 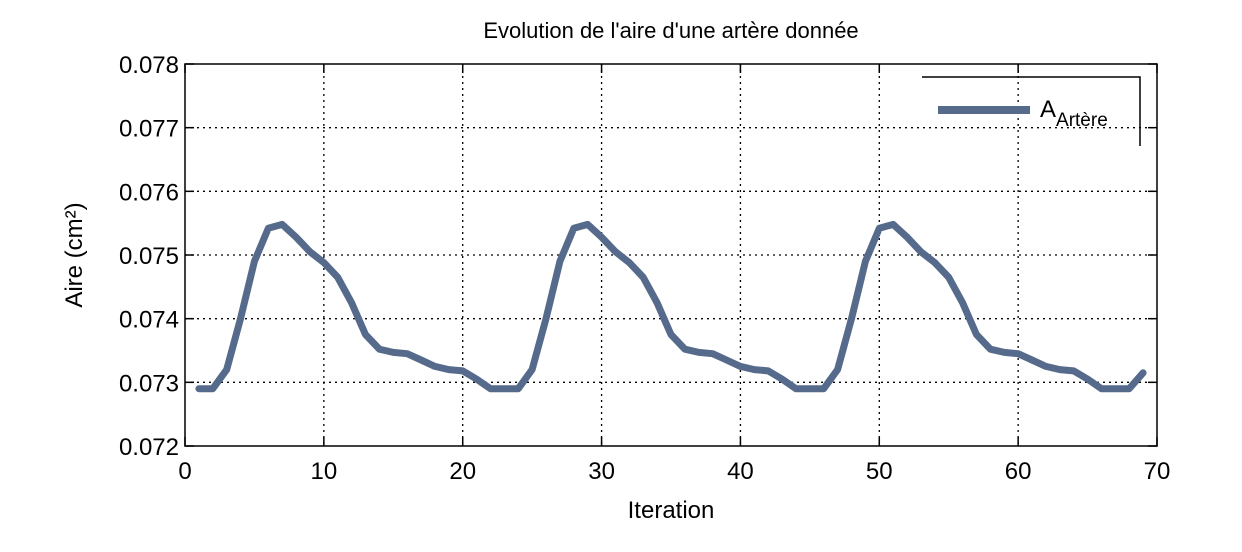 I want to click on legend-label-main: A, so click(x=1048, y=109).